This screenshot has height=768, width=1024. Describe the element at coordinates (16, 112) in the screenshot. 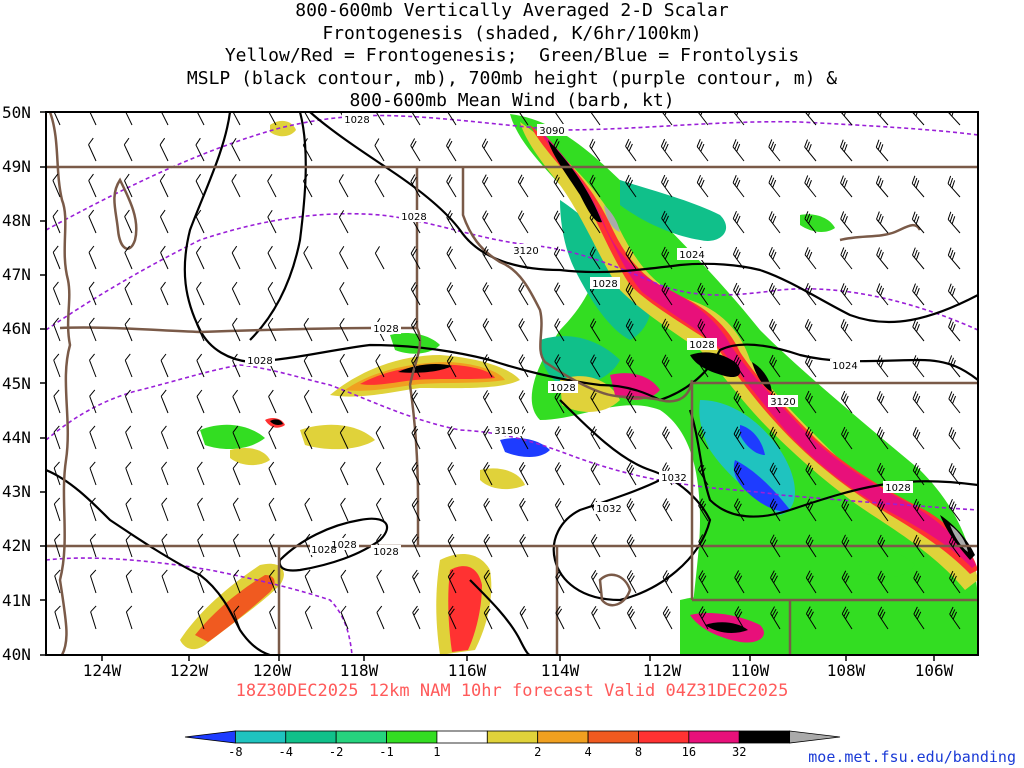

I see `lat-label: 50N` at that location.